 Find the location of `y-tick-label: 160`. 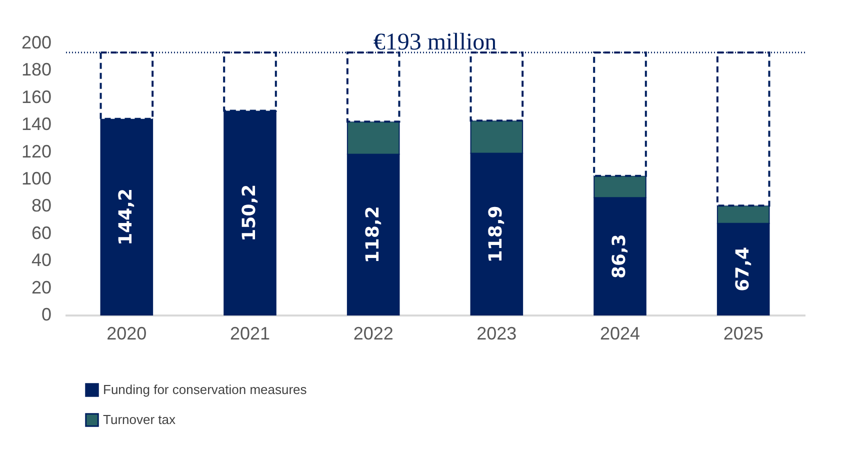

y-tick-label: 160 is located at coordinates (36, 96).